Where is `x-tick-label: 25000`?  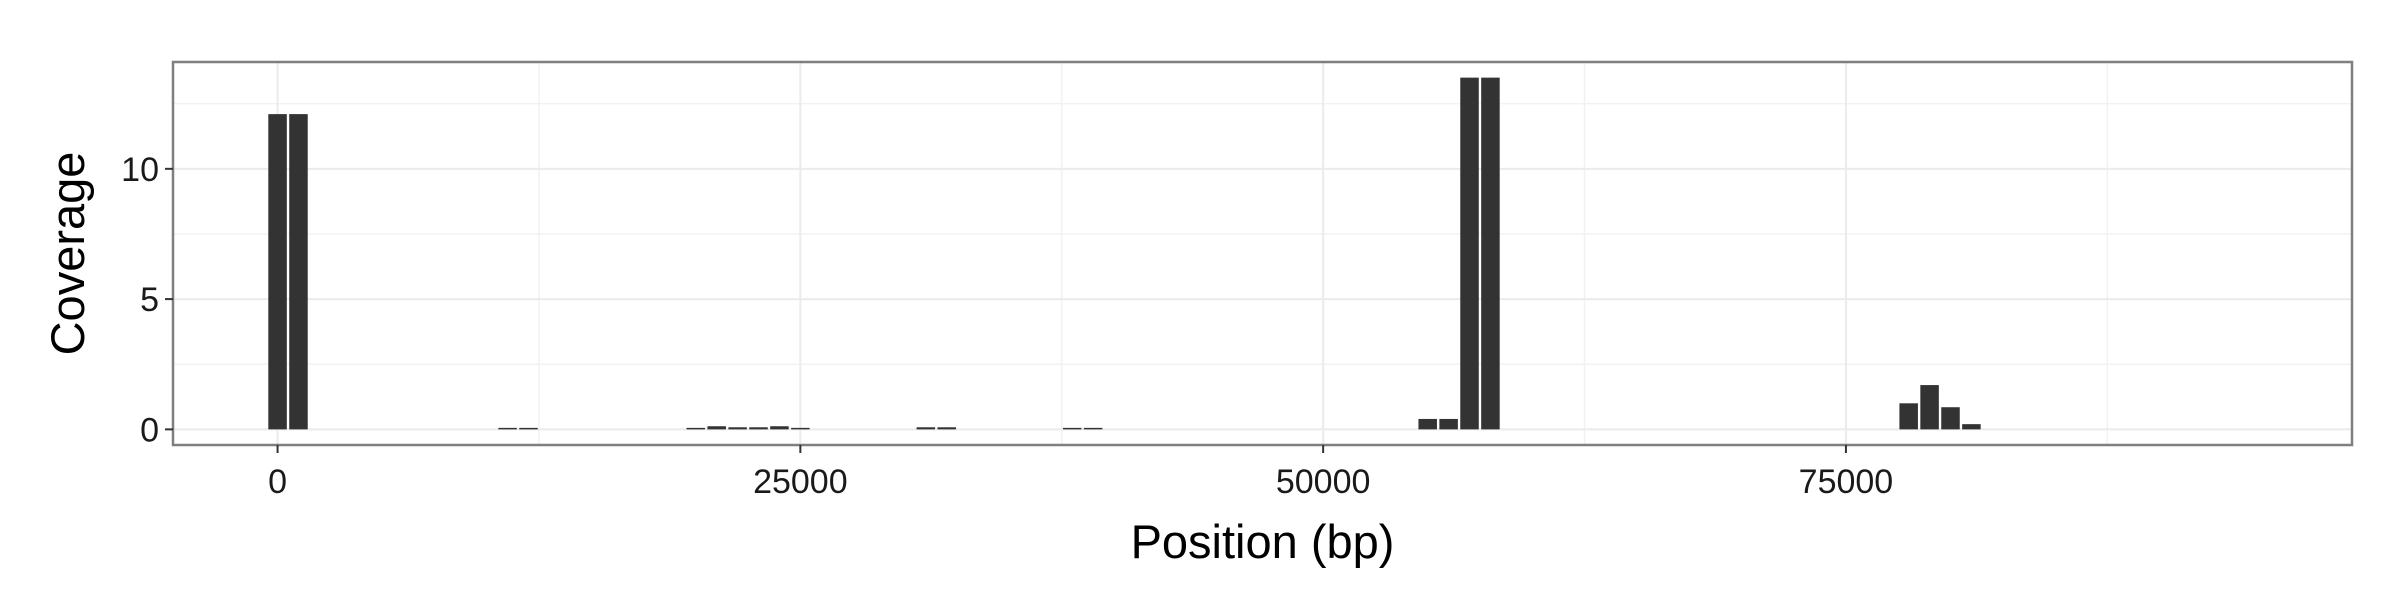 x-tick-label: 25000 is located at coordinates (800, 482).